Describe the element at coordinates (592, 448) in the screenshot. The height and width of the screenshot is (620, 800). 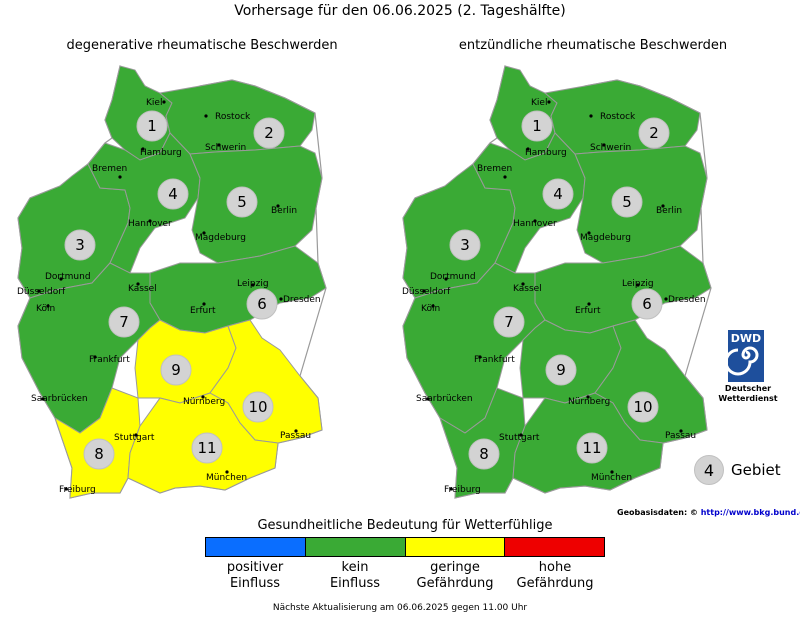
I see `region-number-badge: 11` at that location.